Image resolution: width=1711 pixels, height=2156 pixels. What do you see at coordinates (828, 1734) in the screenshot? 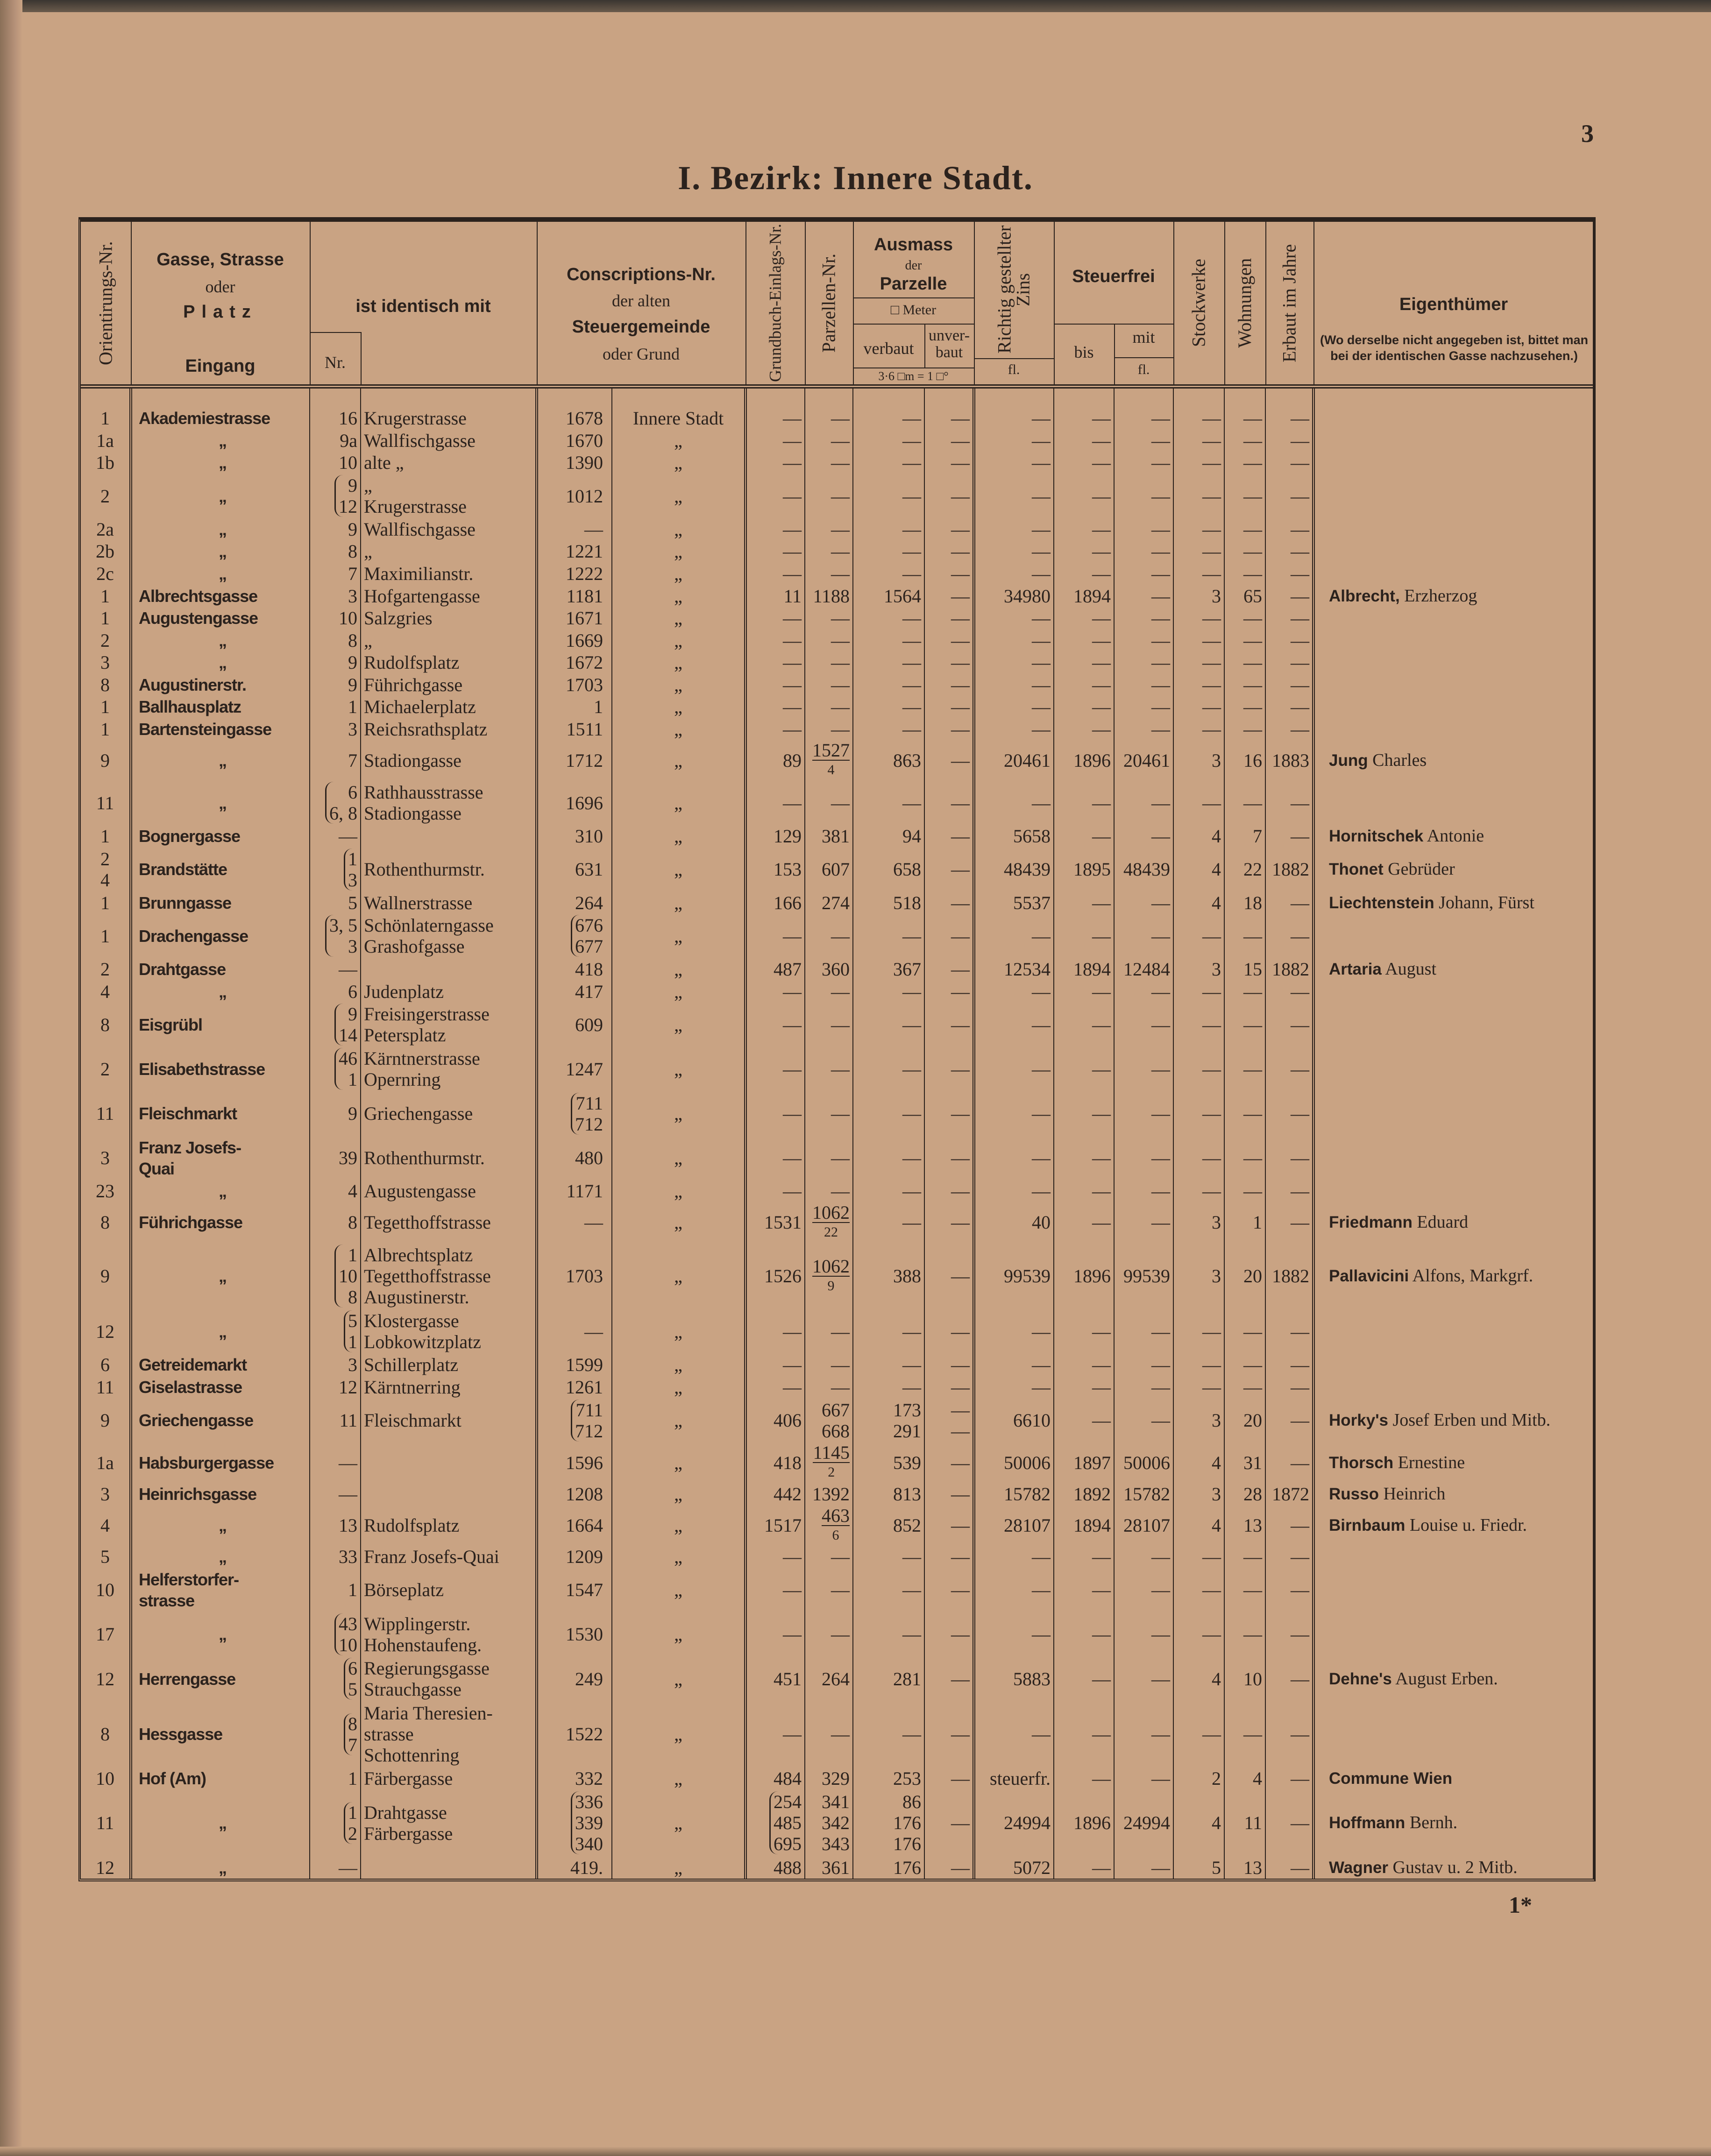
I see `cell-parzelle: —` at bounding box center [828, 1734].